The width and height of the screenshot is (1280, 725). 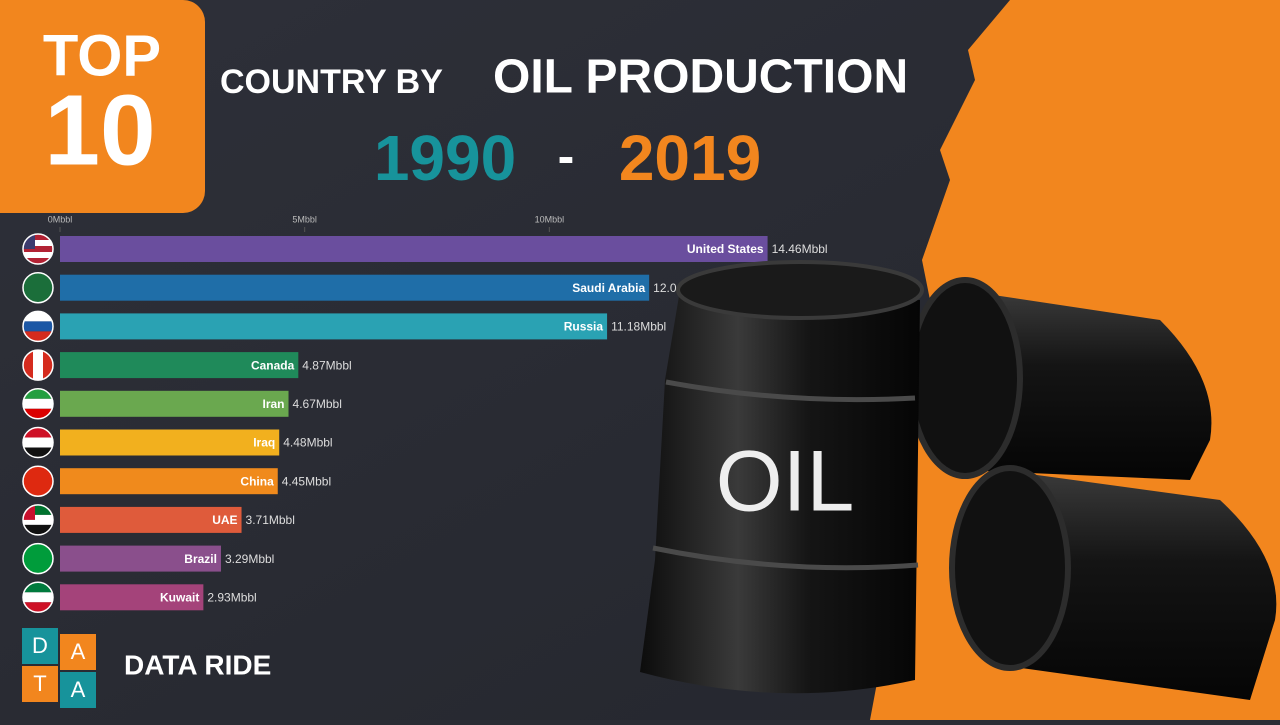 I want to click on lying-barrel-top, so click(x=1059, y=378).